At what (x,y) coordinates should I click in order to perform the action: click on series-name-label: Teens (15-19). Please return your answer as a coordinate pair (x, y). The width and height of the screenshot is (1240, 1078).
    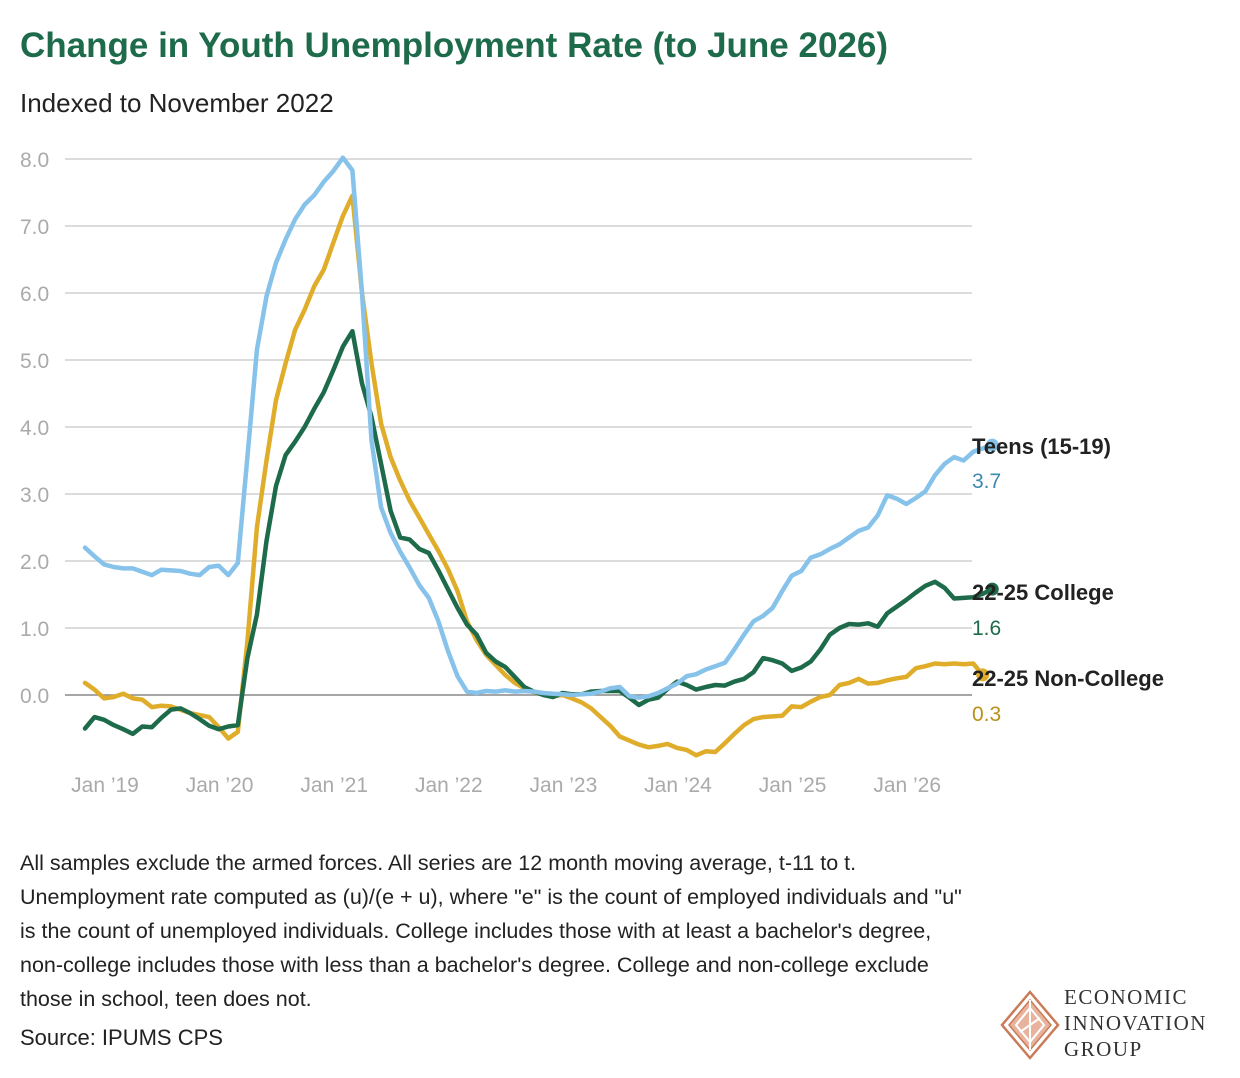
    Looking at the image, I should click on (1041, 446).